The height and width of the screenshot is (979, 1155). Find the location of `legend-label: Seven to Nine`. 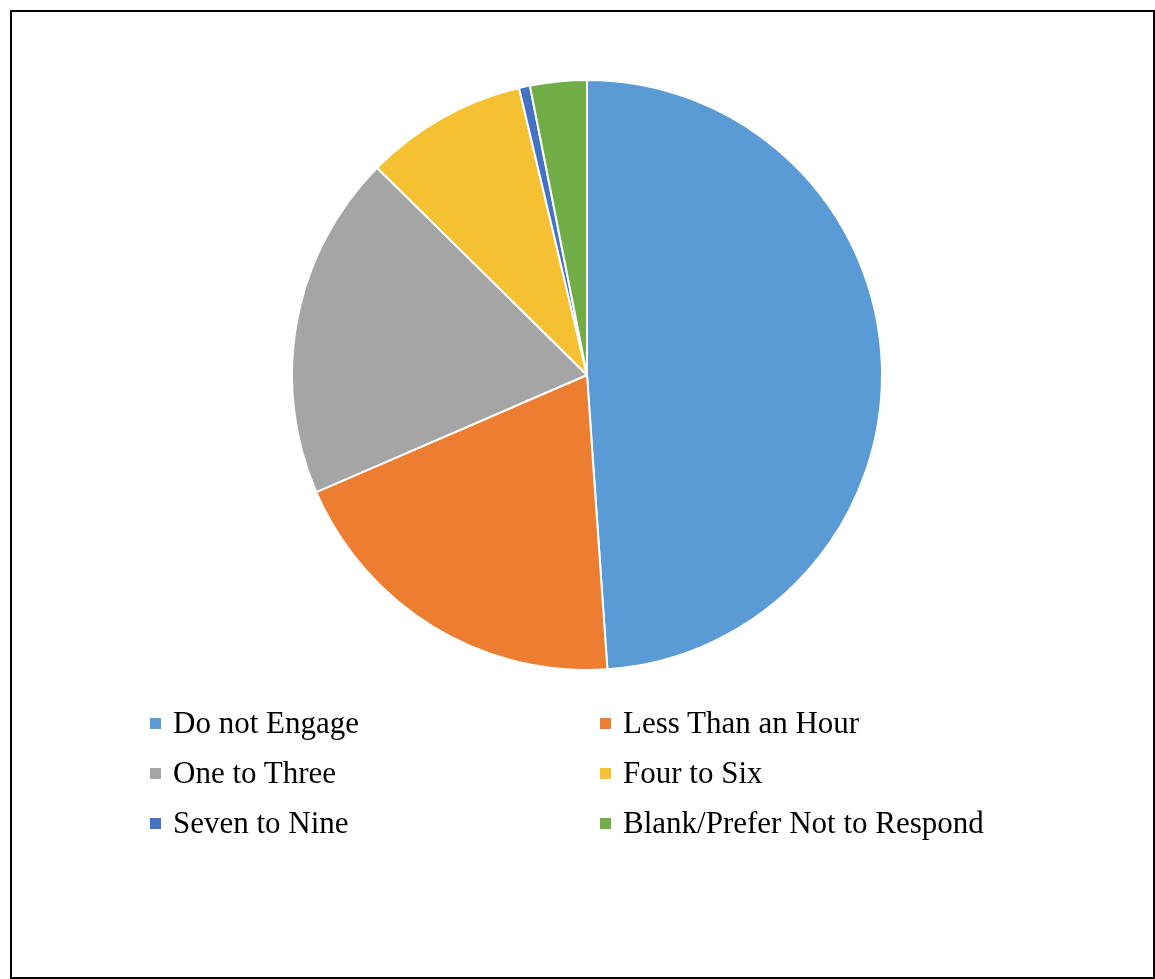

legend-label: Seven to Nine is located at coordinates (261, 823).